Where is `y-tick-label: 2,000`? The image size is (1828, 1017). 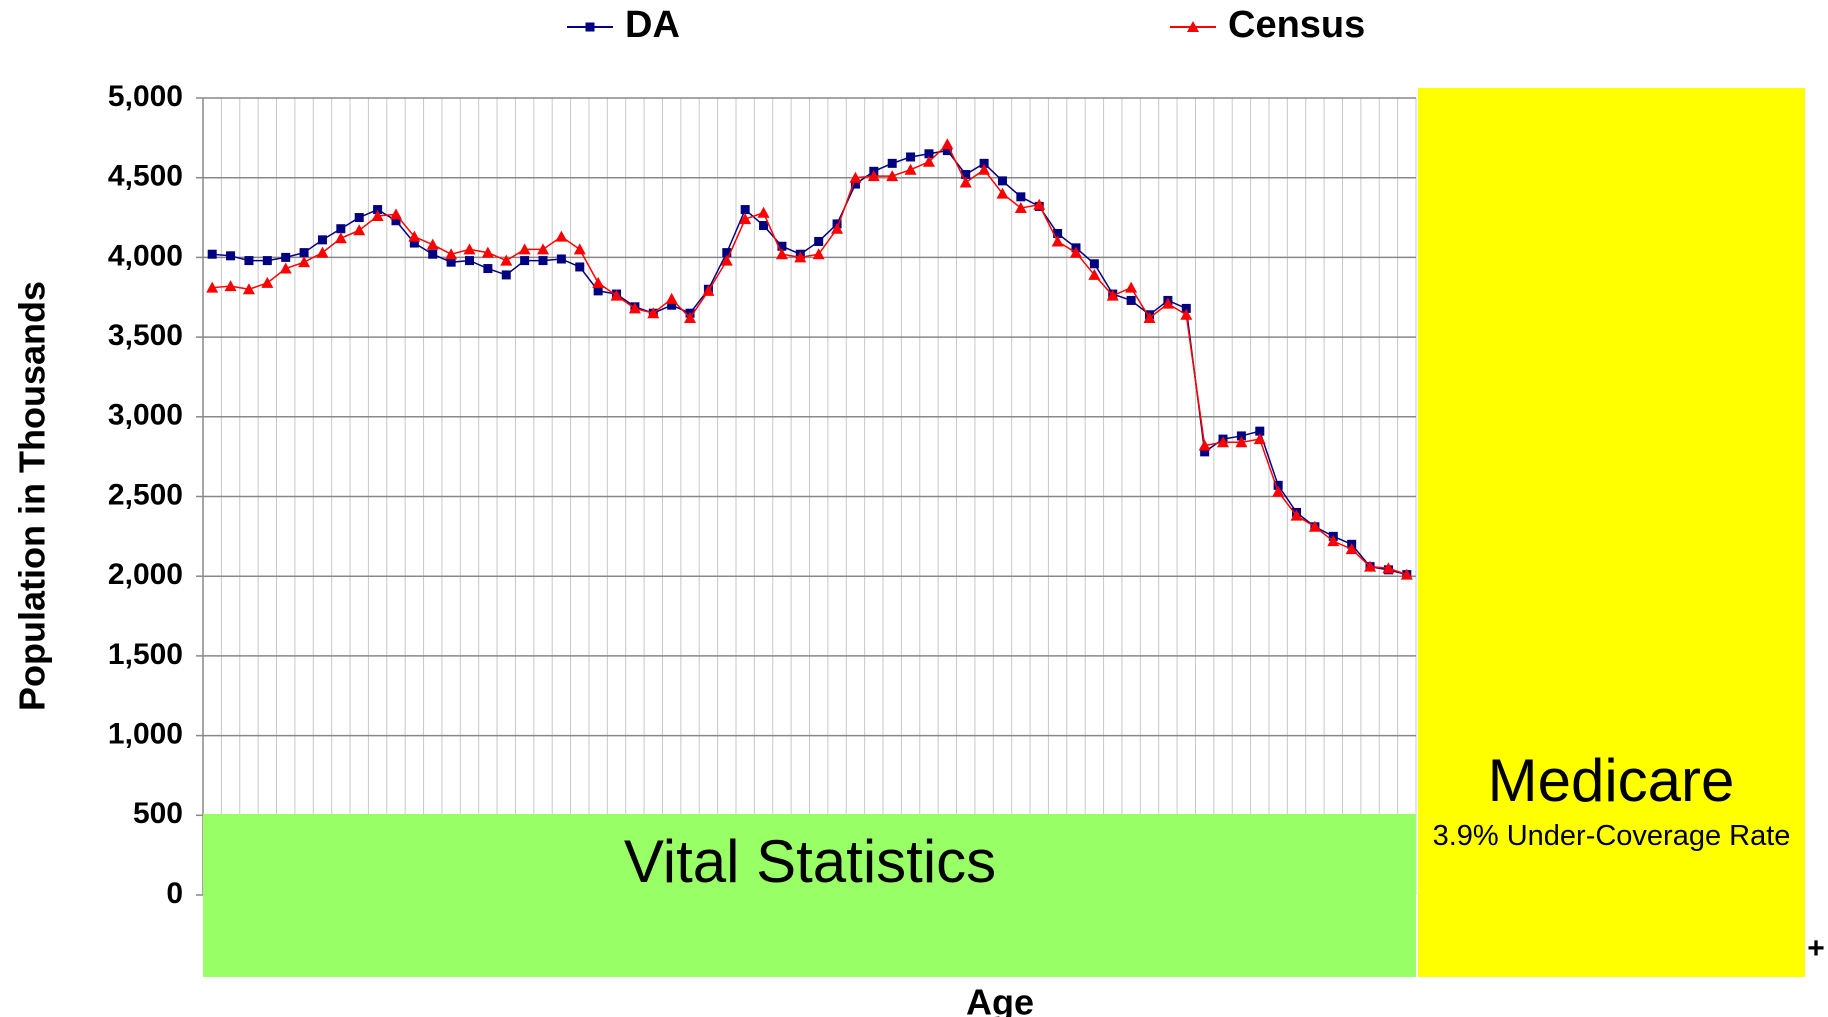
y-tick-label: 2,000 is located at coordinates (145, 574).